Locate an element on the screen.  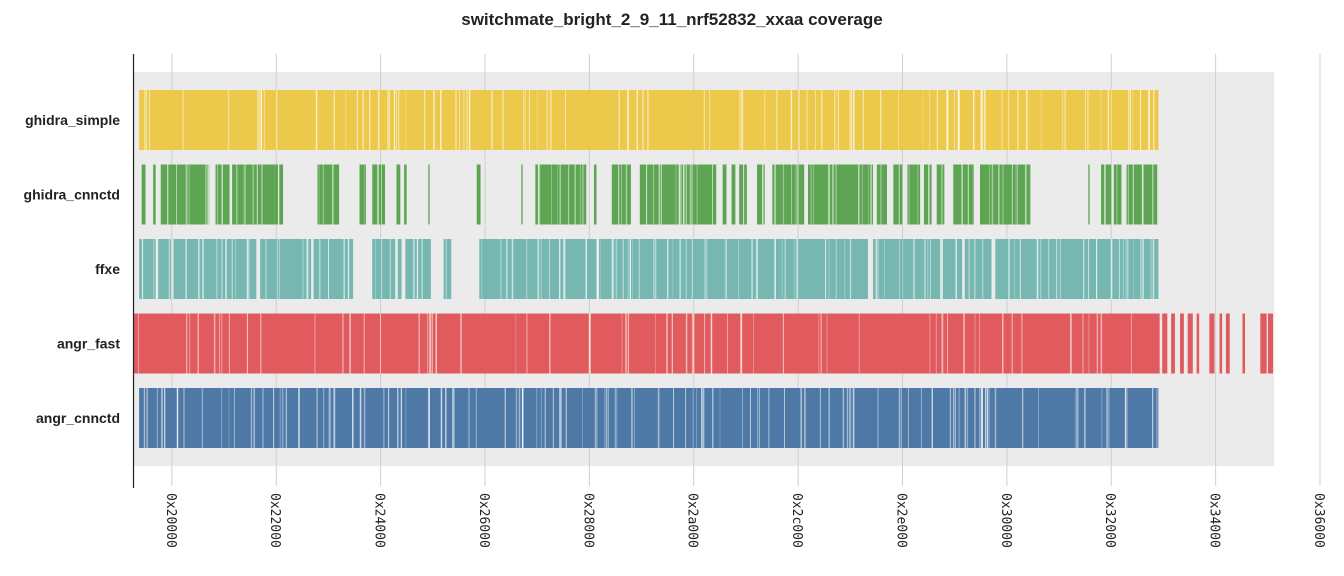
x-tick-label-0x2a000: 0x2a000 is located at coordinates (692, 520).